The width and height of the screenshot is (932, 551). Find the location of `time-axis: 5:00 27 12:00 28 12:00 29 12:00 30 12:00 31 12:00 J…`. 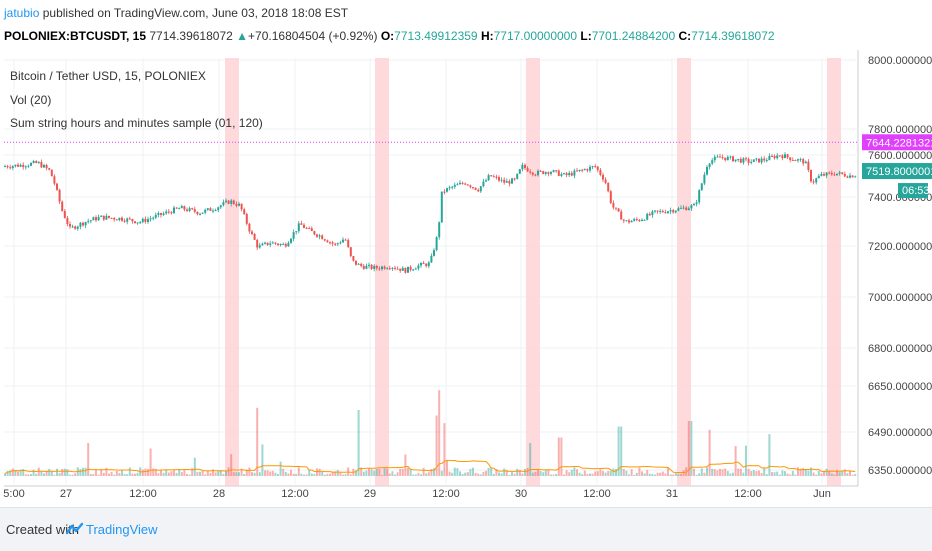

time-axis: 5:00 27 12:00 28 12:00 29 12:00 30 12:00 31 12:00 J… is located at coordinates (417, 494).